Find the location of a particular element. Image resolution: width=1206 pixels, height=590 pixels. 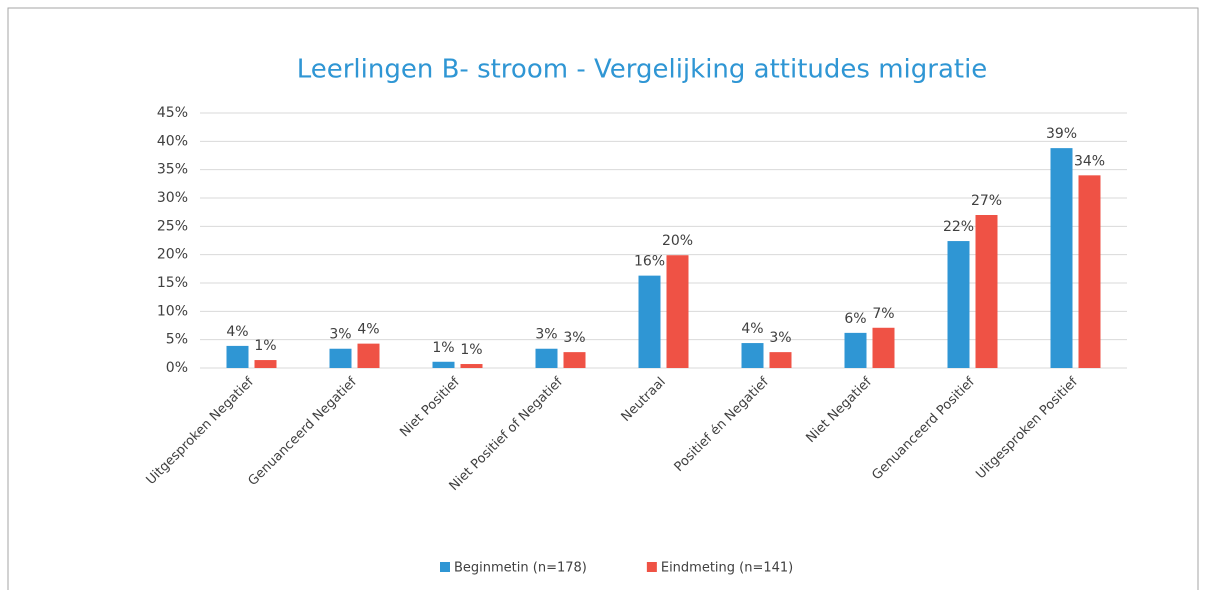

x-tick-label: Niet Negatief is located at coordinates (840, 410).